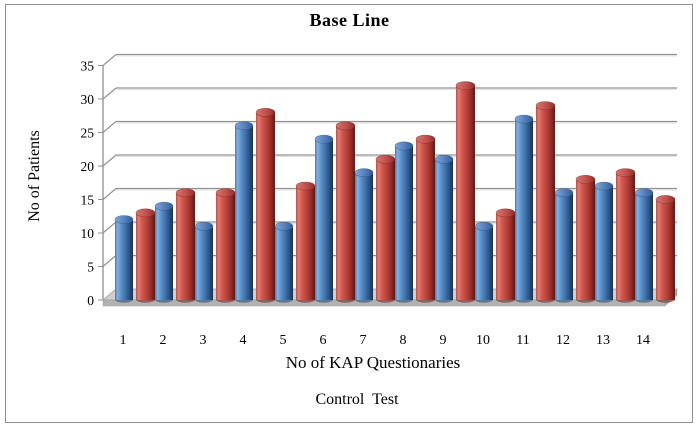 This screenshot has width=699, height=432. Describe the element at coordinates (443, 340) in the screenshot. I see `x-tick-label: 9` at that location.